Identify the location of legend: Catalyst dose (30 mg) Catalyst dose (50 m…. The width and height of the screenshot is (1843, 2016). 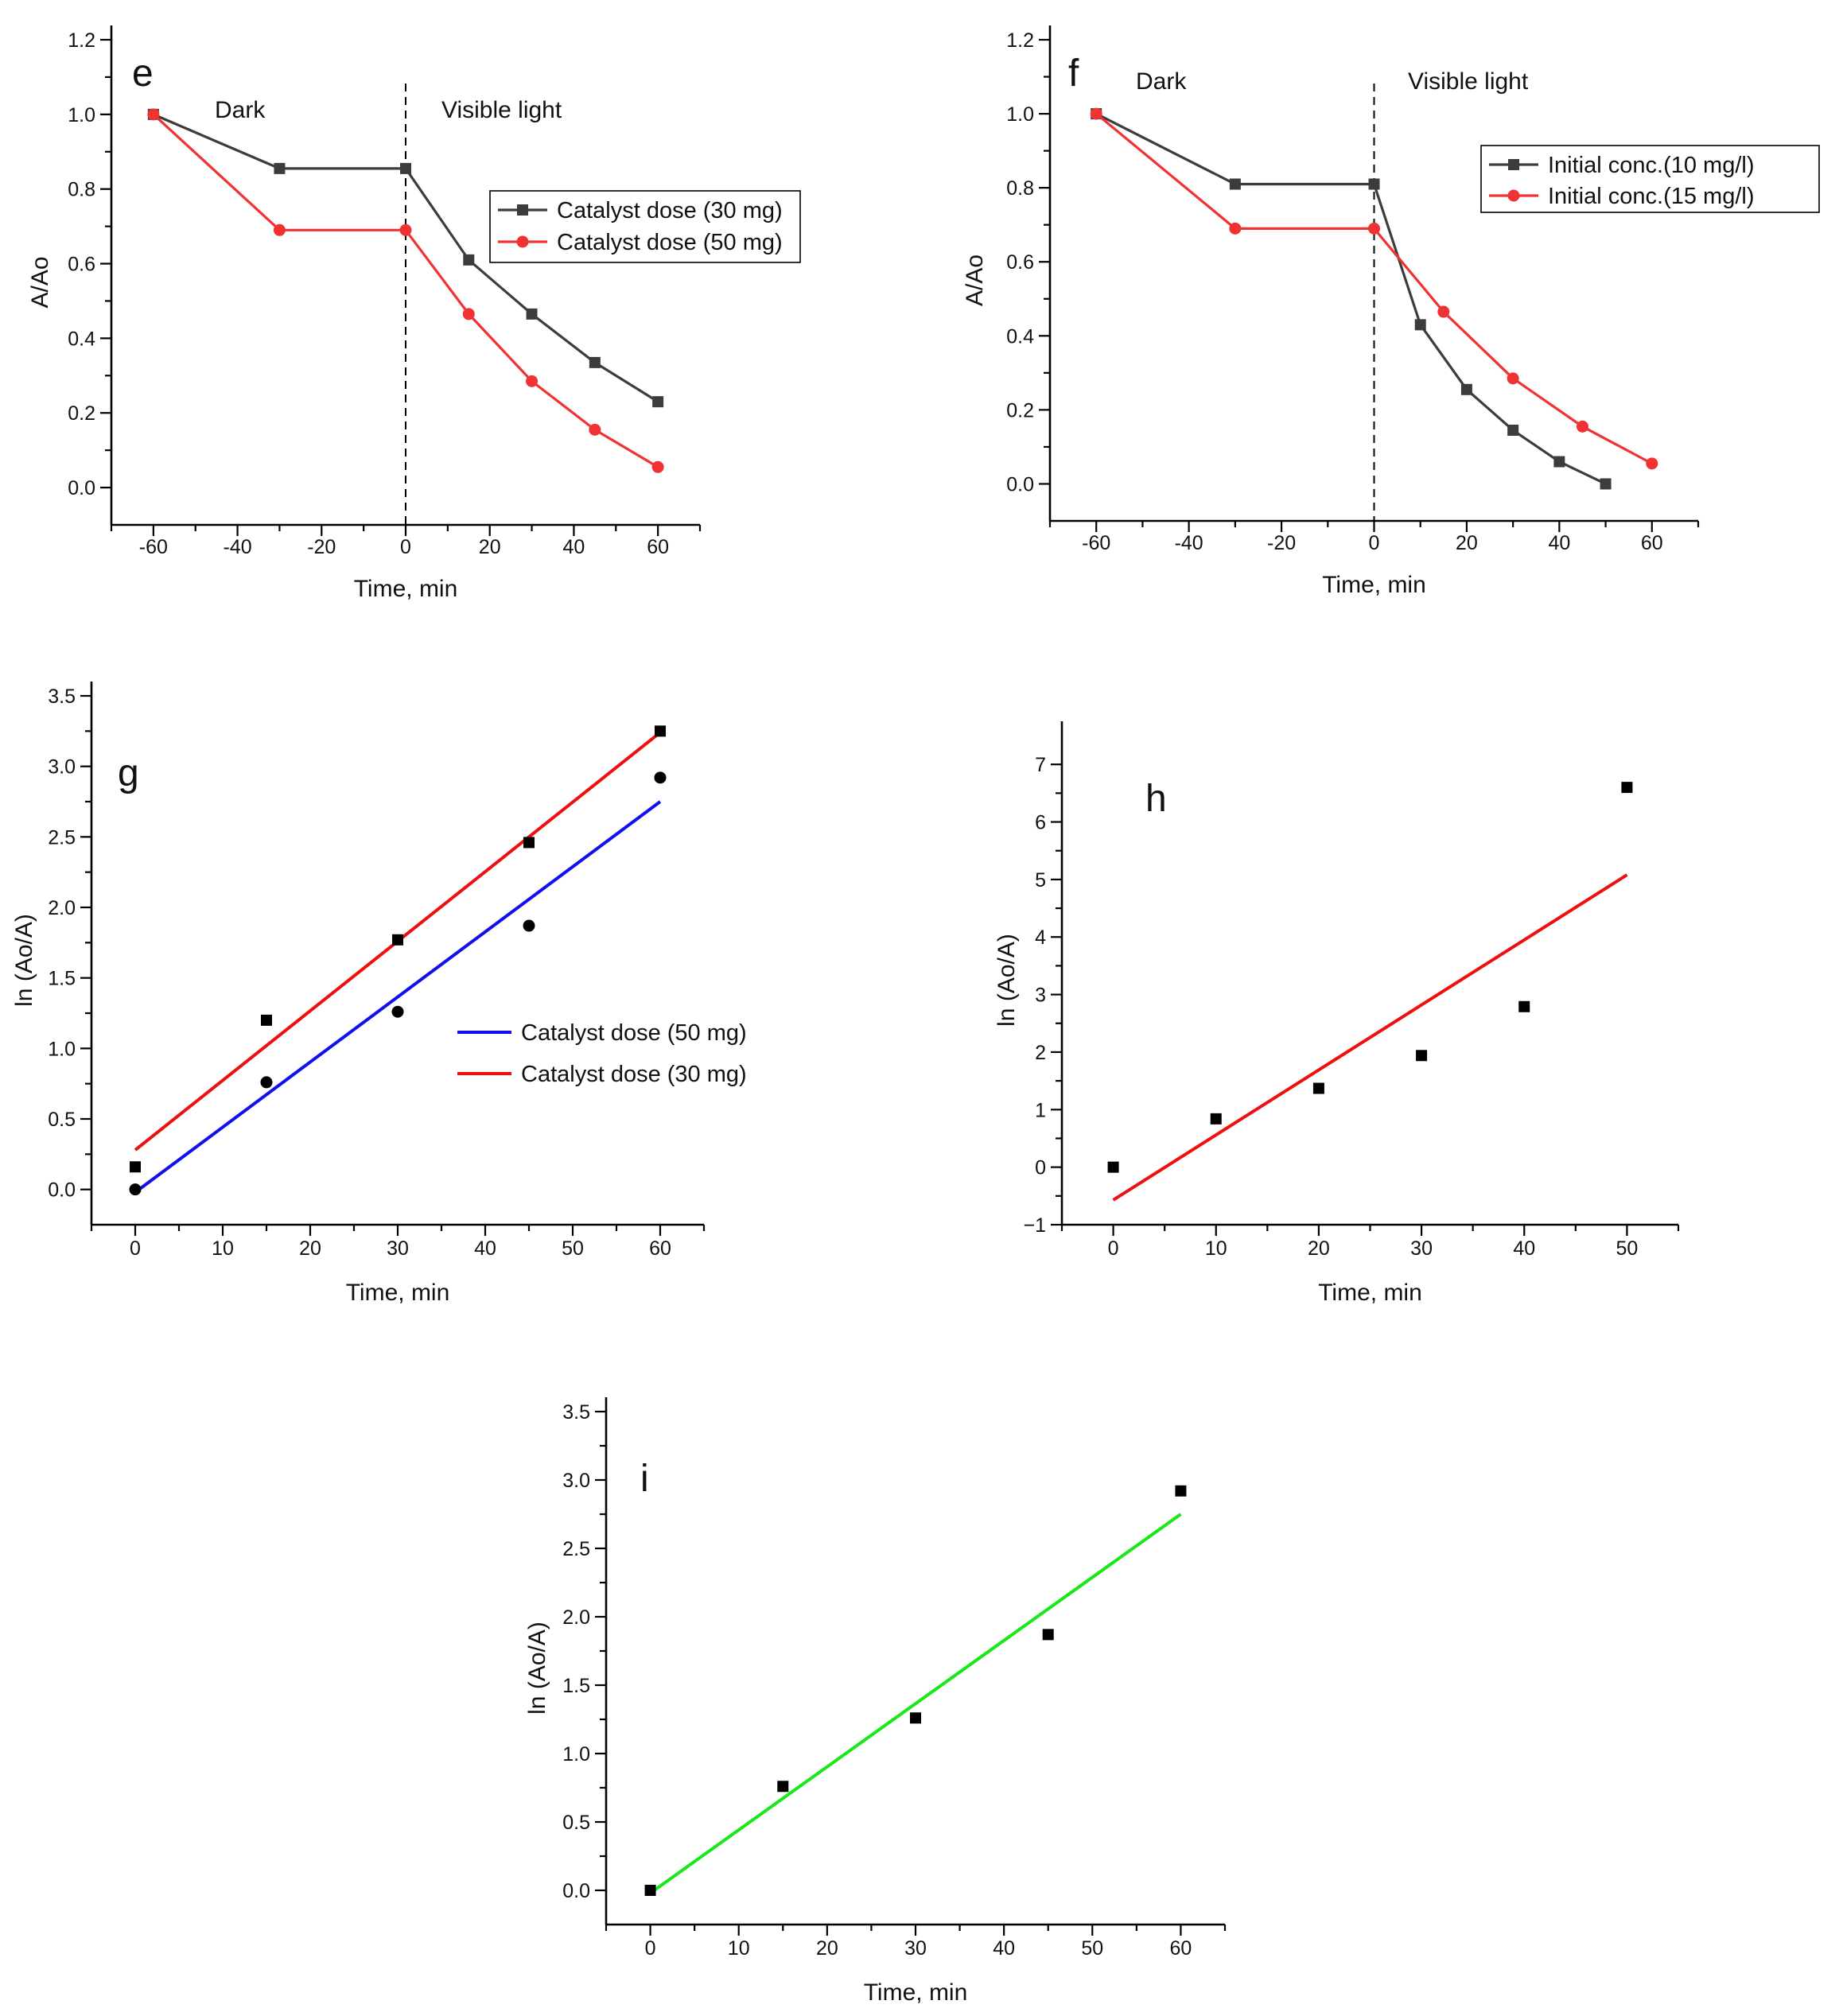
(645, 227).